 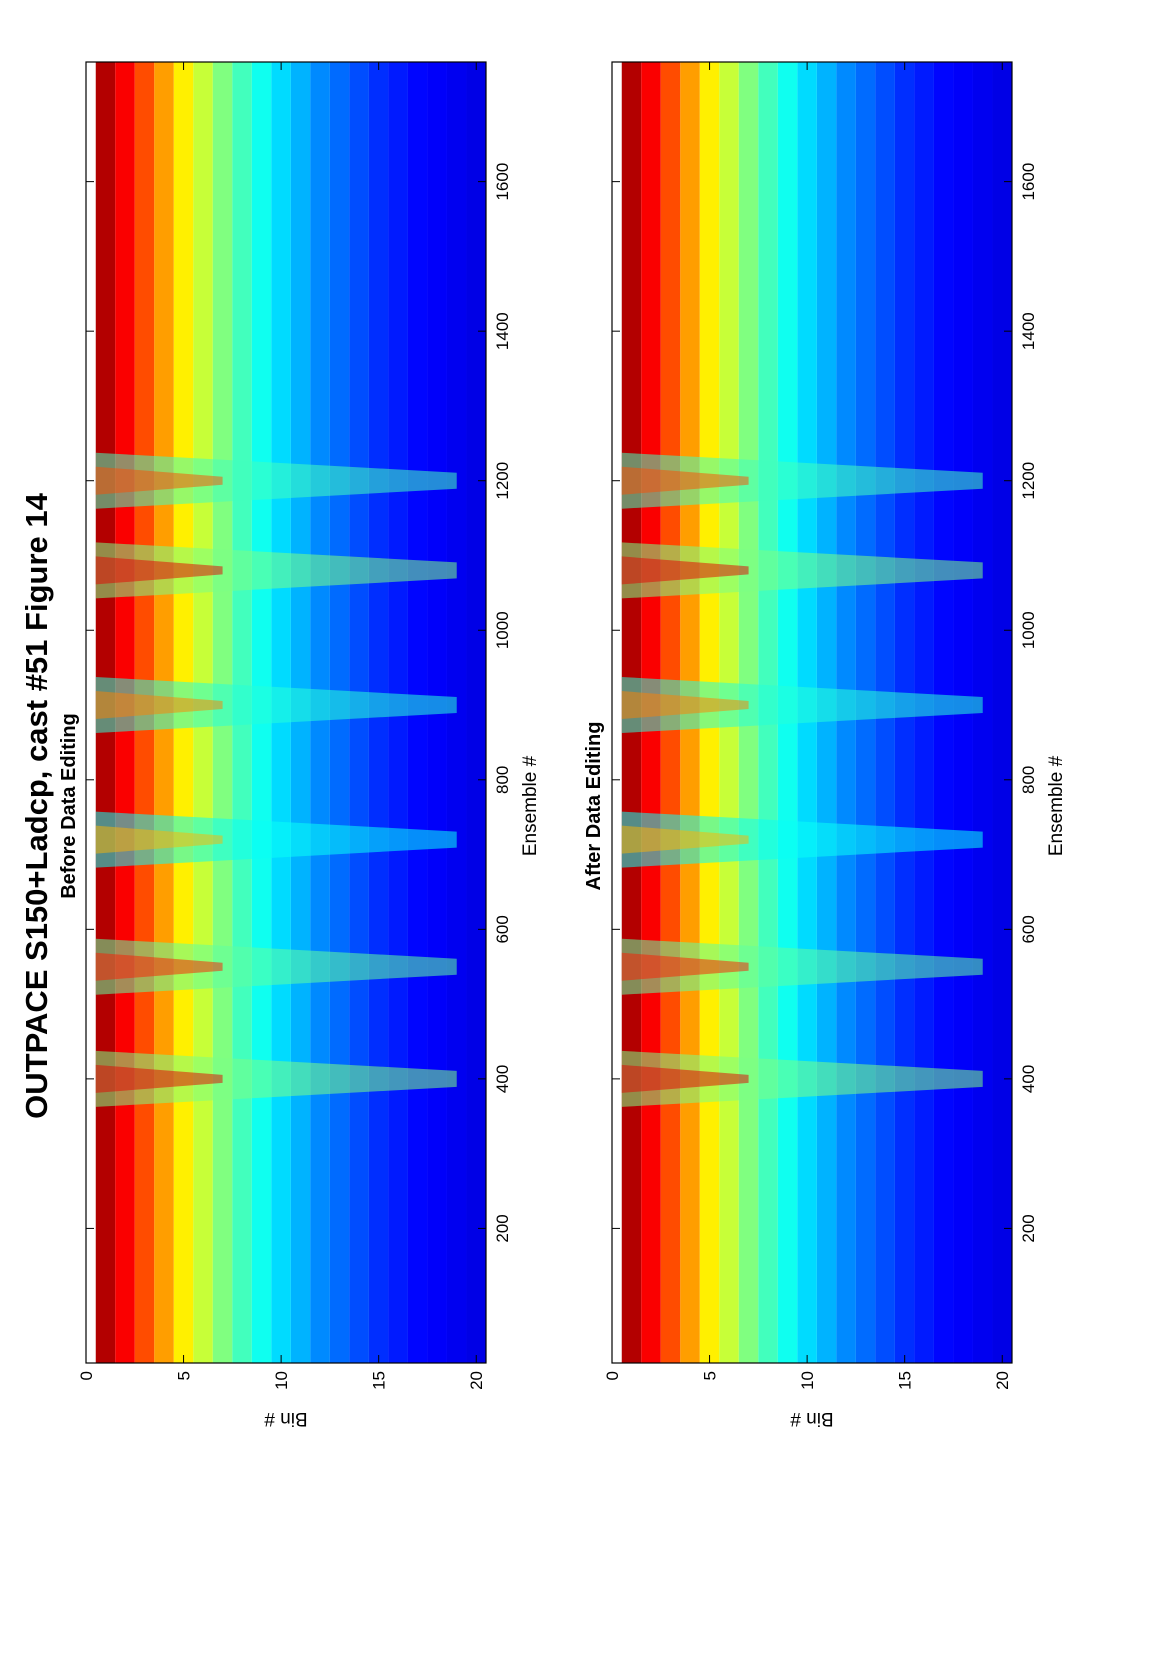 What do you see at coordinates (594, 806) in the screenshot?
I see `panel-subtitle: After Data Editing` at bounding box center [594, 806].